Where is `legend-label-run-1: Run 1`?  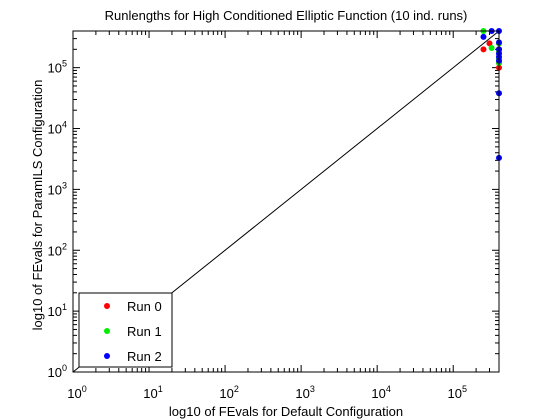
legend-label-run-1: Run 1 is located at coordinates (144, 331).